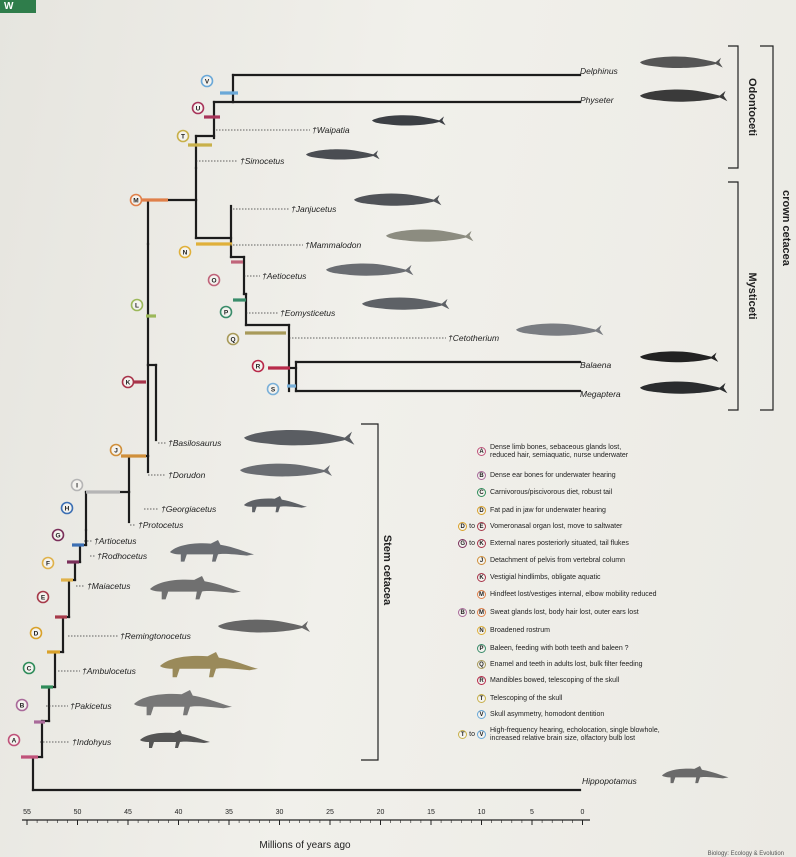  I want to click on legend-range: N, so click(465, 630).